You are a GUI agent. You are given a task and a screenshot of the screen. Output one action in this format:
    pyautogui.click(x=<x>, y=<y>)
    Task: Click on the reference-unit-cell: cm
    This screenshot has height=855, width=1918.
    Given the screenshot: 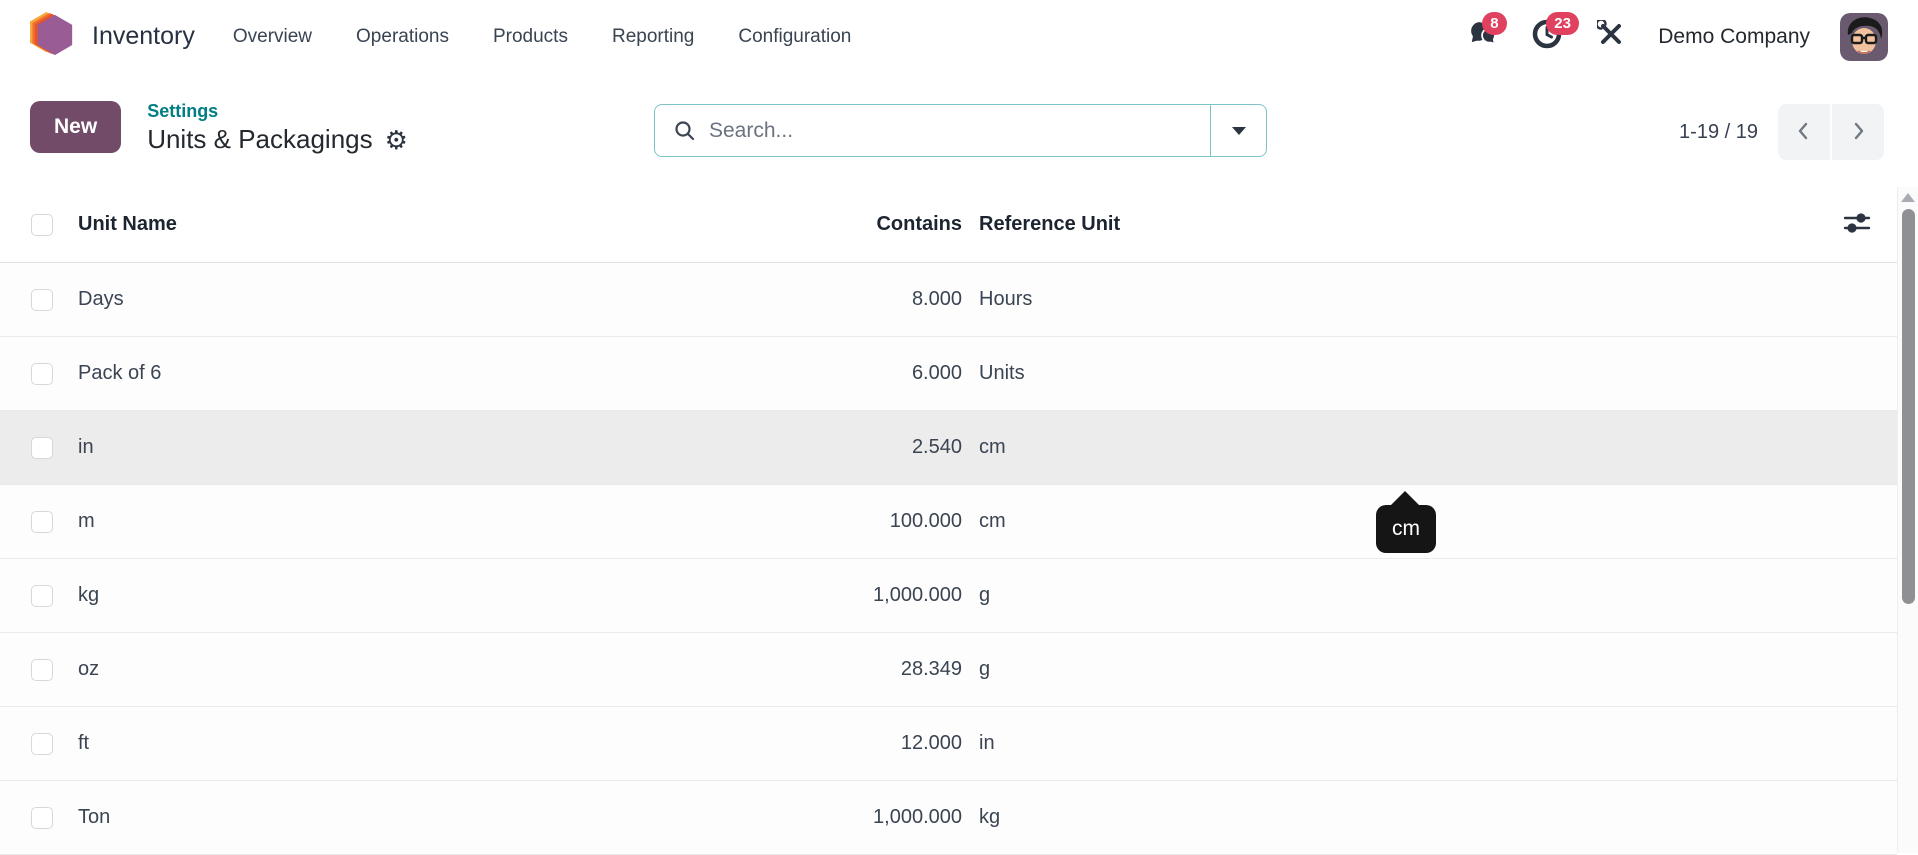 What is the action you would take?
    pyautogui.click(x=1389, y=447)
    